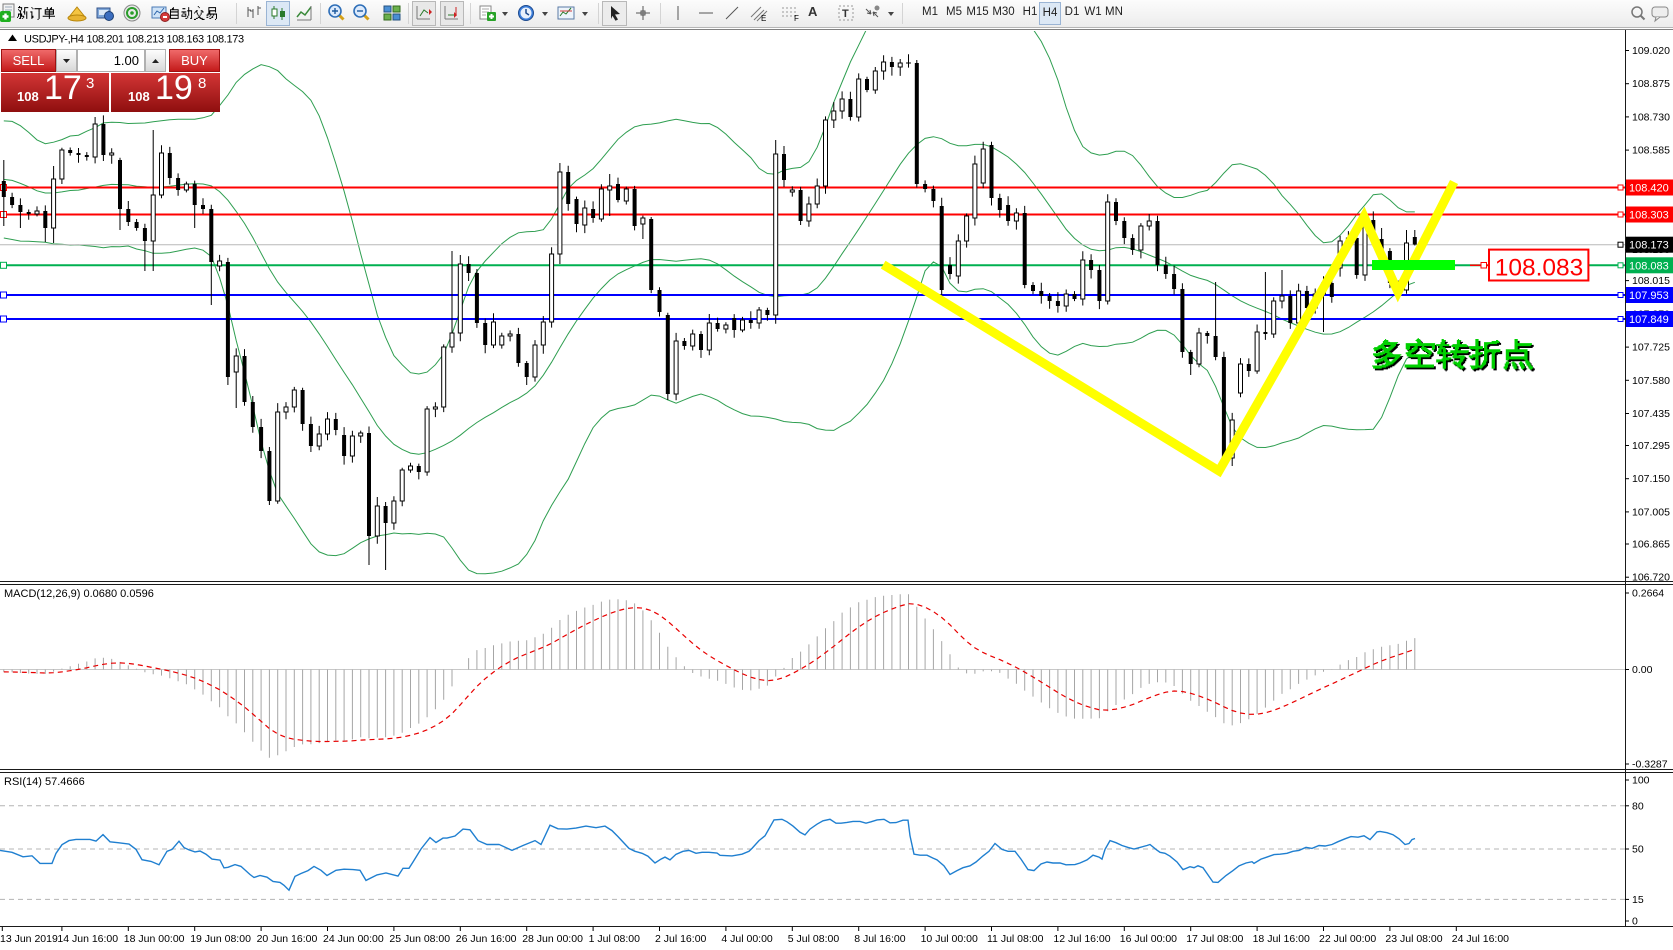 The height and width of the screenshot is (950, 1673). Describe the element at coordinates (1347, 939) in the screenshot. I see `svg-text: 22 Jul 00:00` at that location.